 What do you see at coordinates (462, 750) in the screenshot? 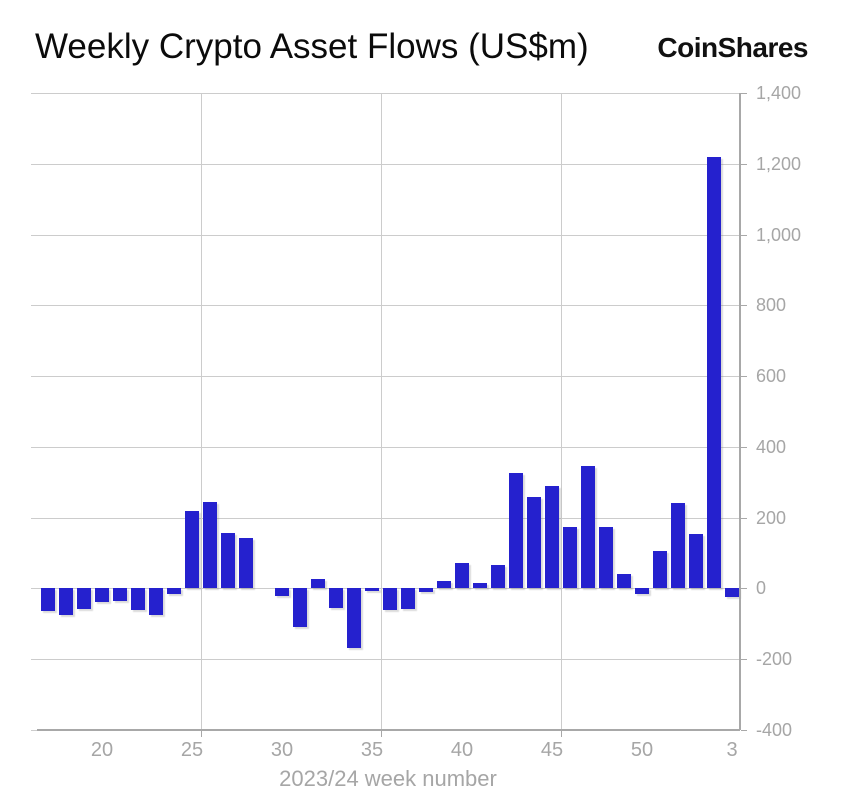
I see `x-tick-label: 40` at bounding box center [462, 750].